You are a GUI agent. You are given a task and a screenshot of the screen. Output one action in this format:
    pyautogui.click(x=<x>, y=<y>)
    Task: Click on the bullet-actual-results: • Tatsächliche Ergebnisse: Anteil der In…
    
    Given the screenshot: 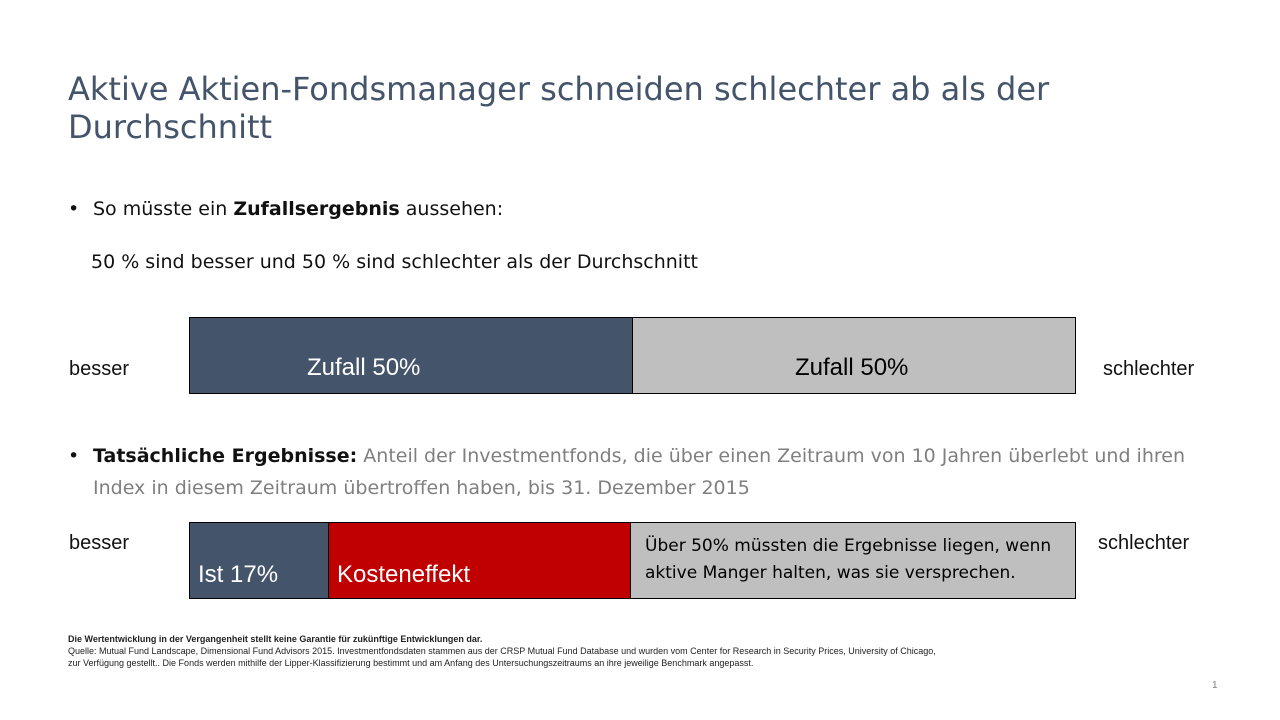 What is the action you would take?
    pyautogui.click(x=638, y=472)
    